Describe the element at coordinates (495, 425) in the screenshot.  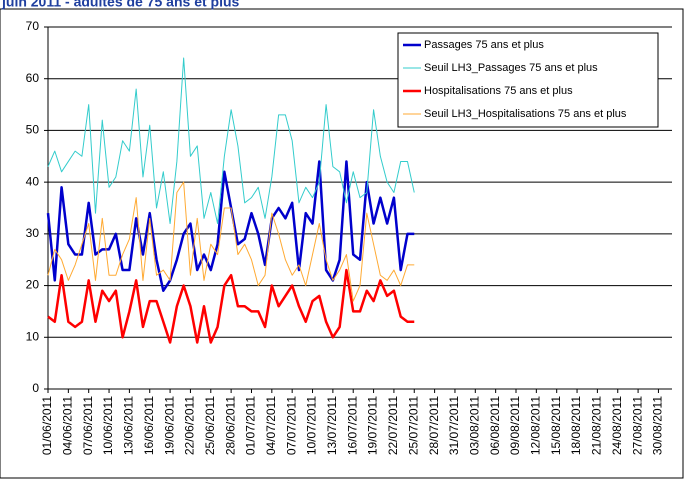
I see `x-tick-label: 06/08/2011` at that location.